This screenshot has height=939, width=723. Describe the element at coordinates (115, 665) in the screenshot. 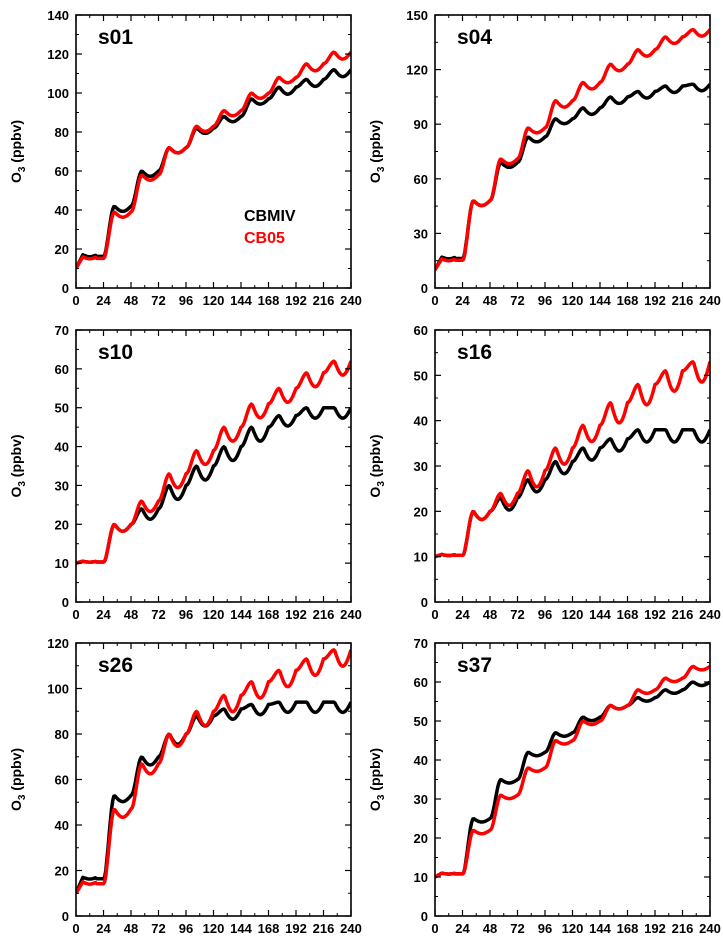

I see `panel-label: s26` at that location.